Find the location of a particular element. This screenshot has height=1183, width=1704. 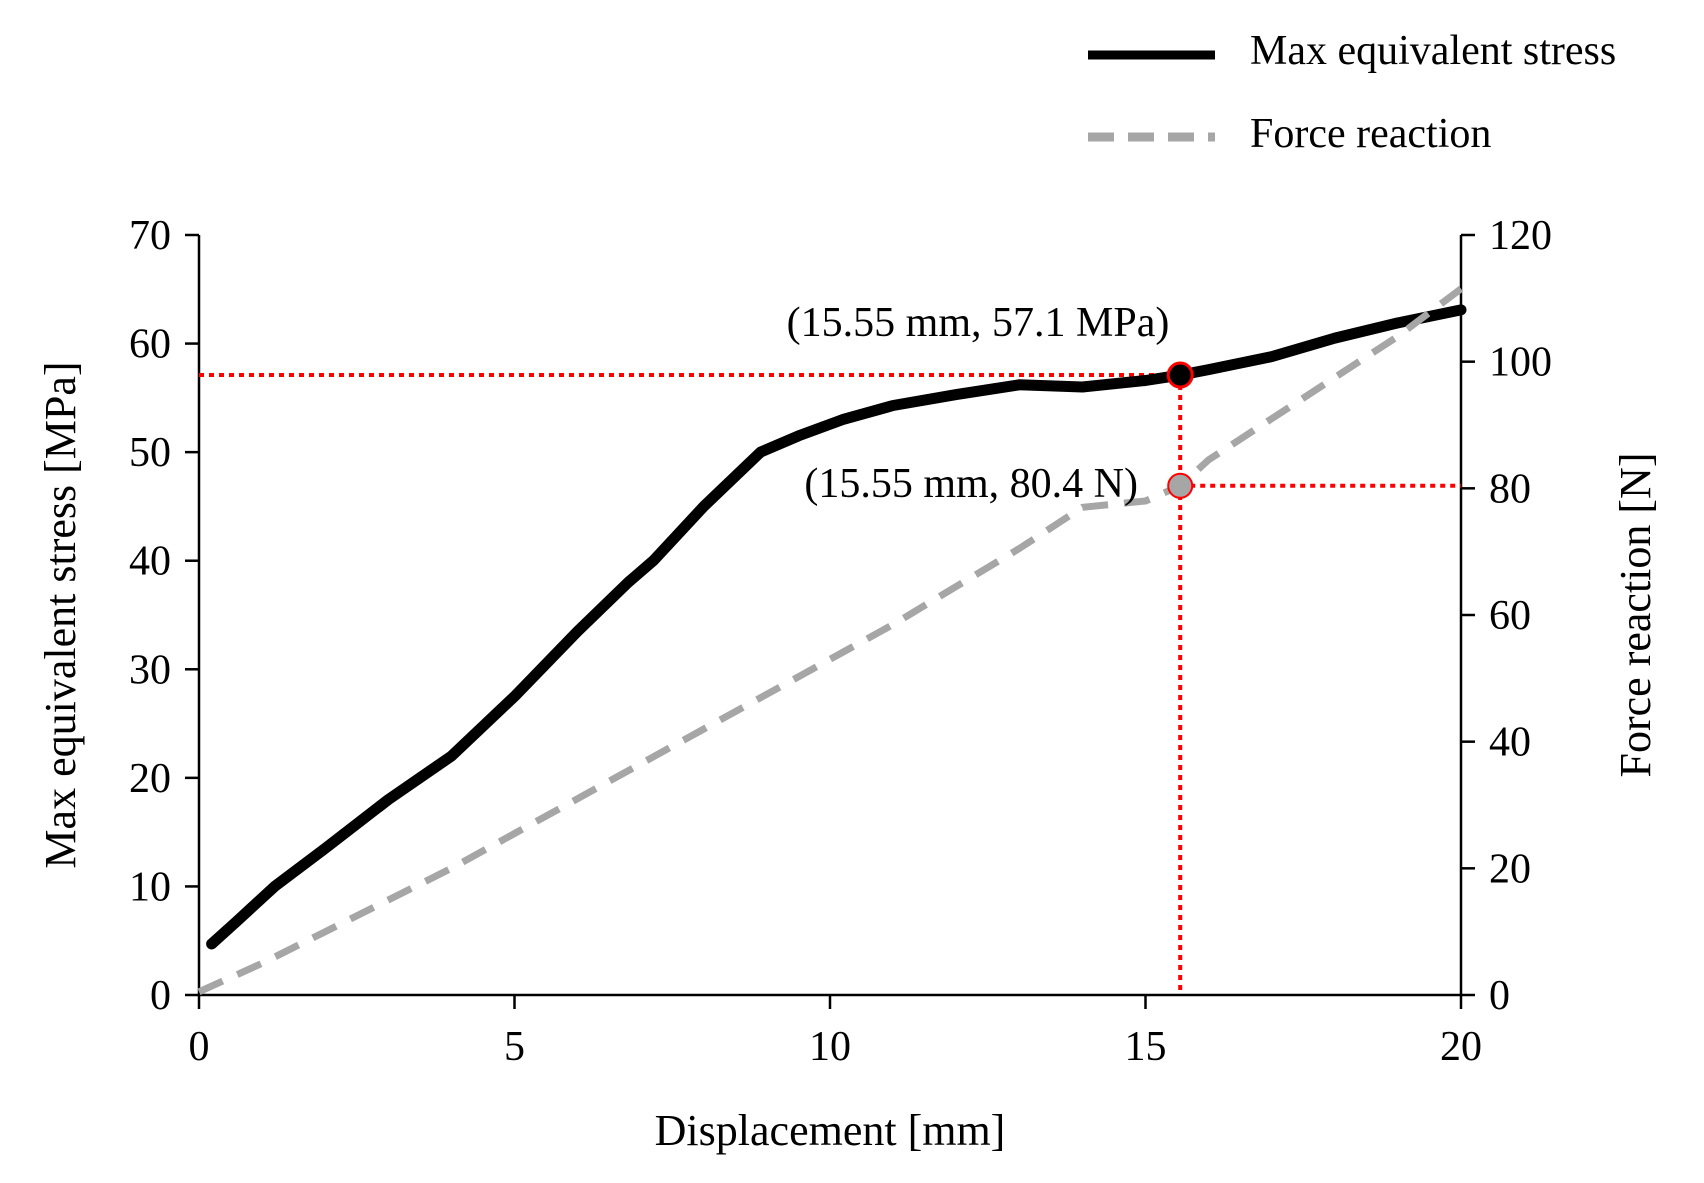

y2-tick-label: 60 is located at coordinates (1510, 616).